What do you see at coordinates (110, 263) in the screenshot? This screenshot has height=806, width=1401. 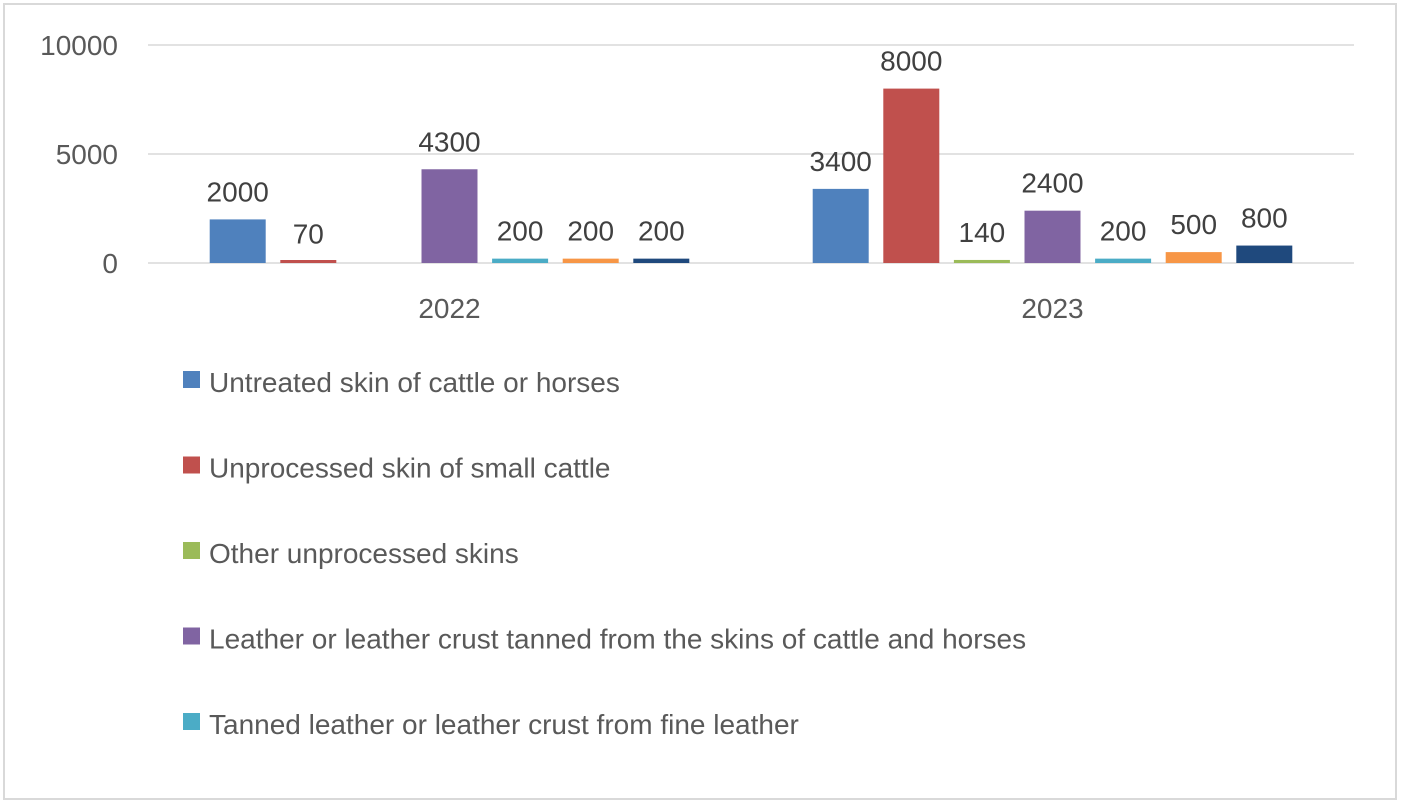 I see `y-tick-label-0: 0` at bounding box center [110, 263].